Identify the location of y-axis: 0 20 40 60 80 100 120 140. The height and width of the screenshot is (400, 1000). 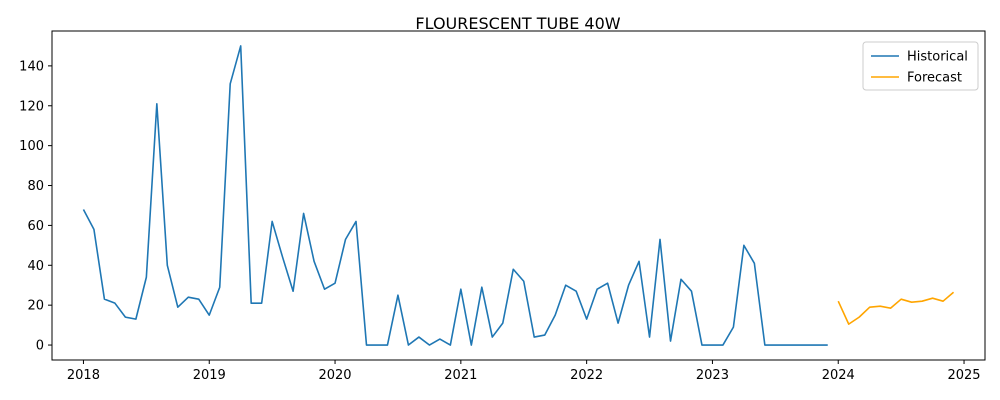
(35, 206).